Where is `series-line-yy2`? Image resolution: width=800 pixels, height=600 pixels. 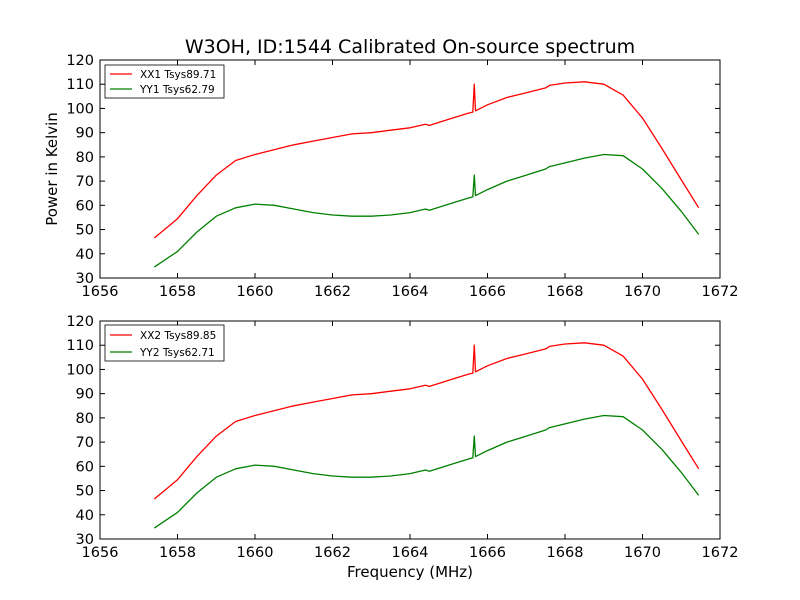 series-line-yy2 is located at coordinates (426, 471).